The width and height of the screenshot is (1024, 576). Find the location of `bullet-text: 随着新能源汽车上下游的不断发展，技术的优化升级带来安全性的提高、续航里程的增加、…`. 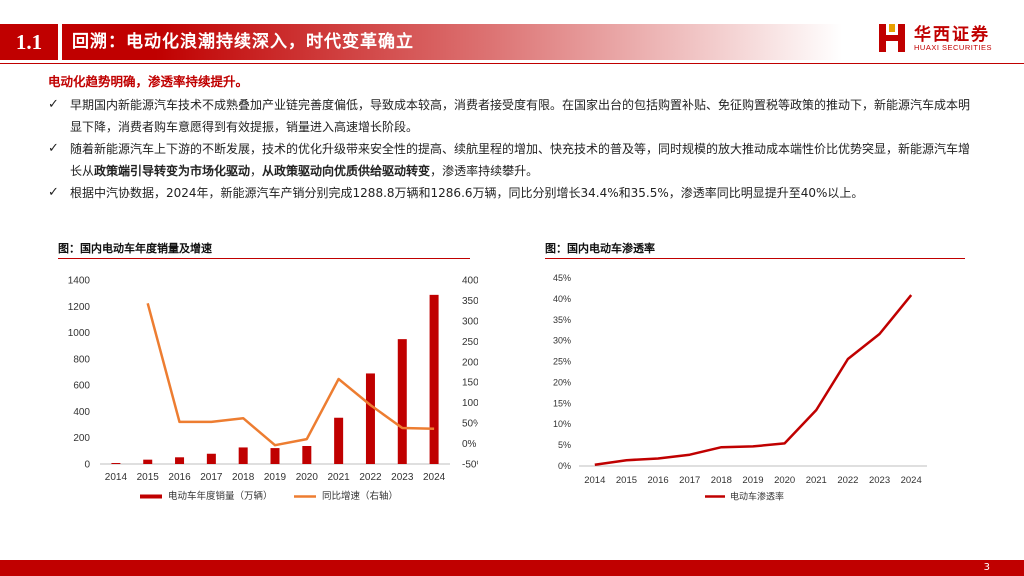

bullet-text: 随着新能源汽车上下游的不断发展，技术的优化升级带来安全性的提高、续航里程的增加、… is located at coordinates (520, 160).